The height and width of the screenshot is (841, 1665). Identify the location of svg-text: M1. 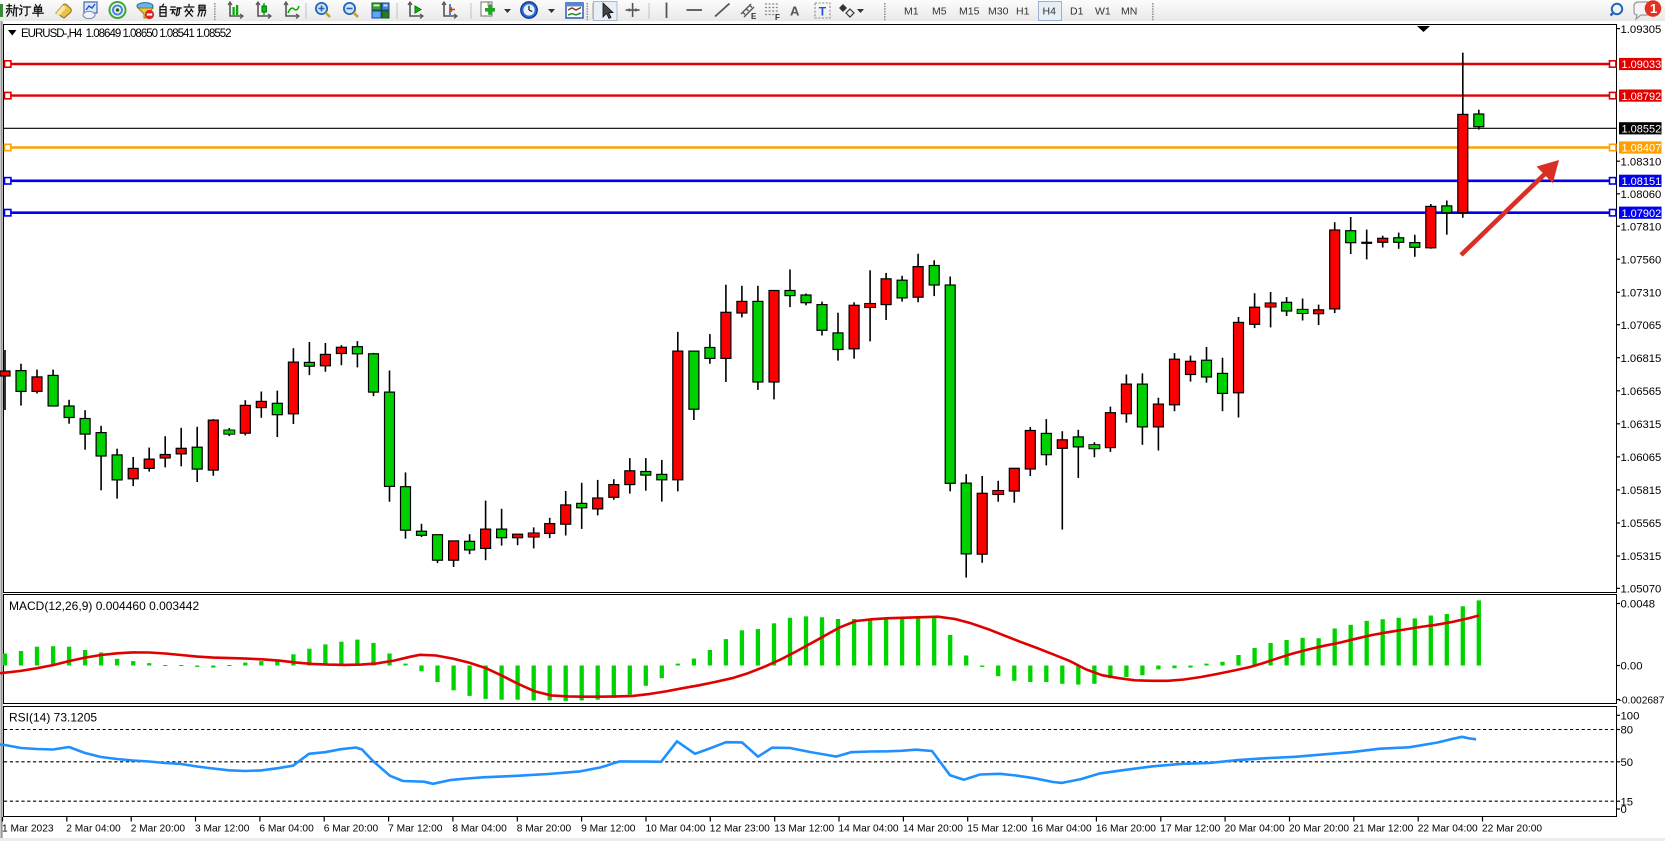
(911, 12).